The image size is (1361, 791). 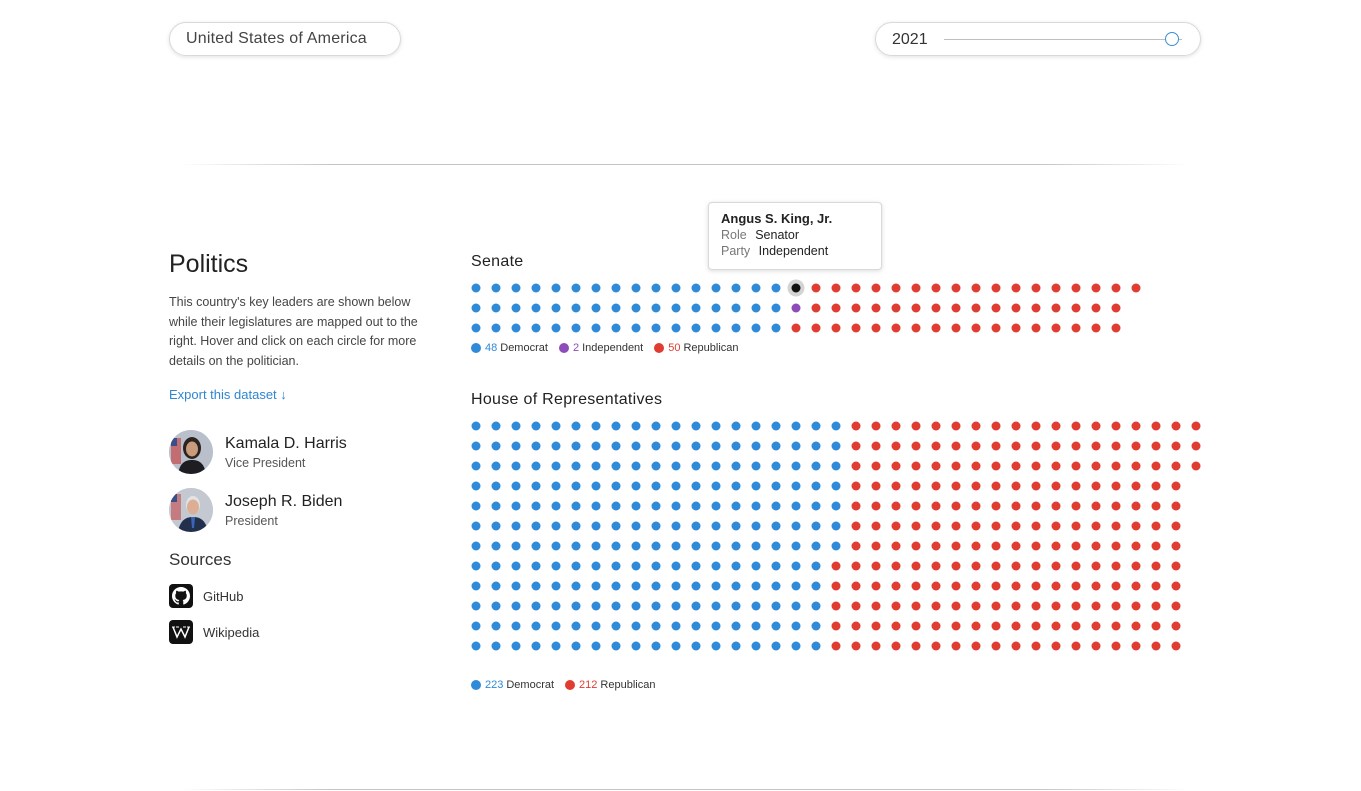 What do you see at coordinates (214, 632) in the screenshot?
I see `source-wikipedia: Wikipedia` at bounding box center [214, 632].